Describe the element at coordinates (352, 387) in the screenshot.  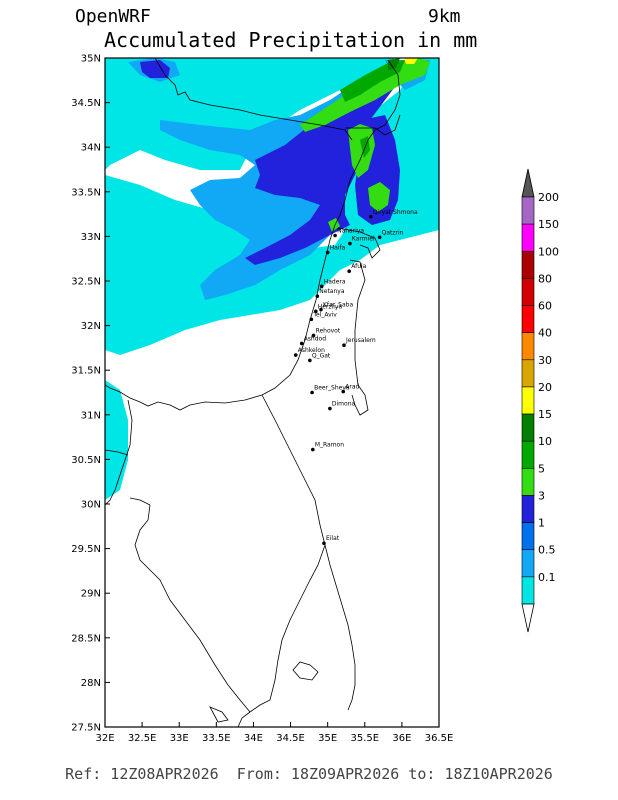
I see `city-label: Arad` at that location.